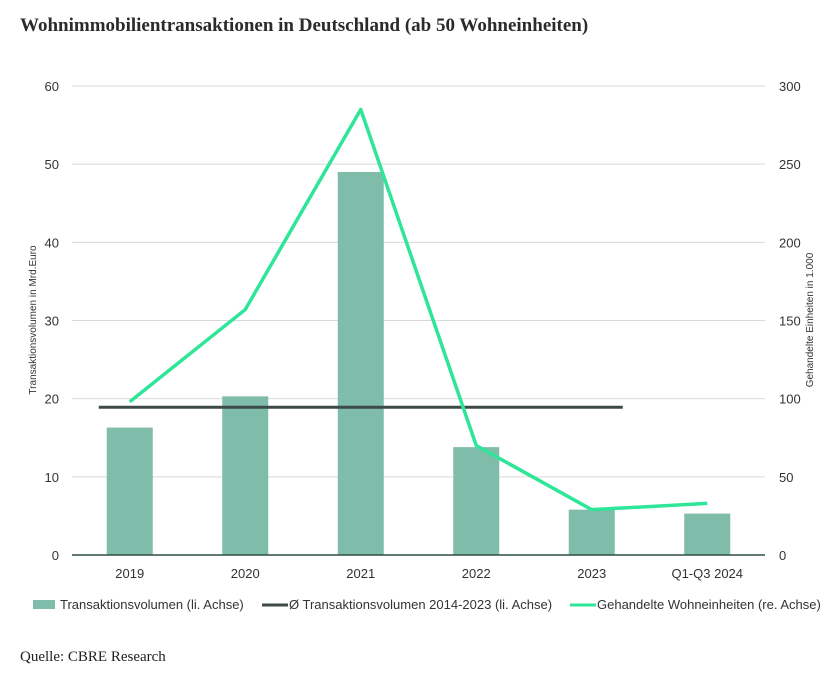  Describe the element at coordinates (790, 399) in the screenshot. I see `y-right-tick-label: 100` at that location.